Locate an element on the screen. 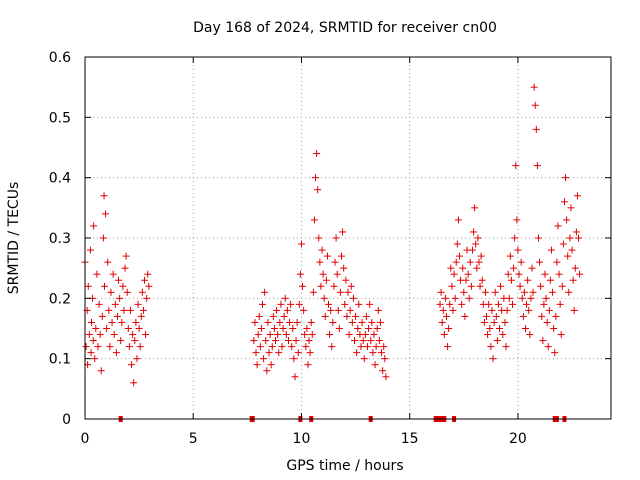 This screenshot has height=480, width=640. y-tick-label: 0.4 is located at coordinates (60, 179).